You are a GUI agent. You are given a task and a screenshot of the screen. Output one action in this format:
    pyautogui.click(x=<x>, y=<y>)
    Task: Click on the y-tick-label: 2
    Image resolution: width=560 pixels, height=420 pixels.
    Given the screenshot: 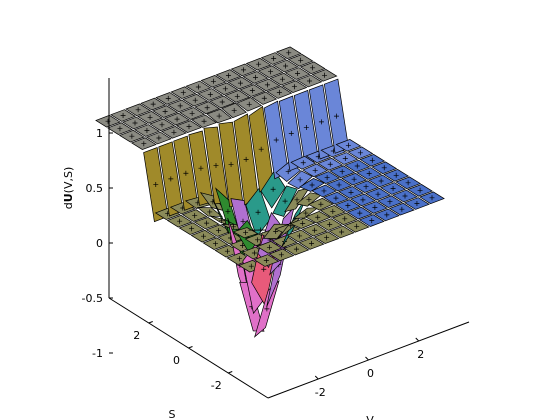 What is the action you would take?
    pyautogui.click(x=136, y=335)
    